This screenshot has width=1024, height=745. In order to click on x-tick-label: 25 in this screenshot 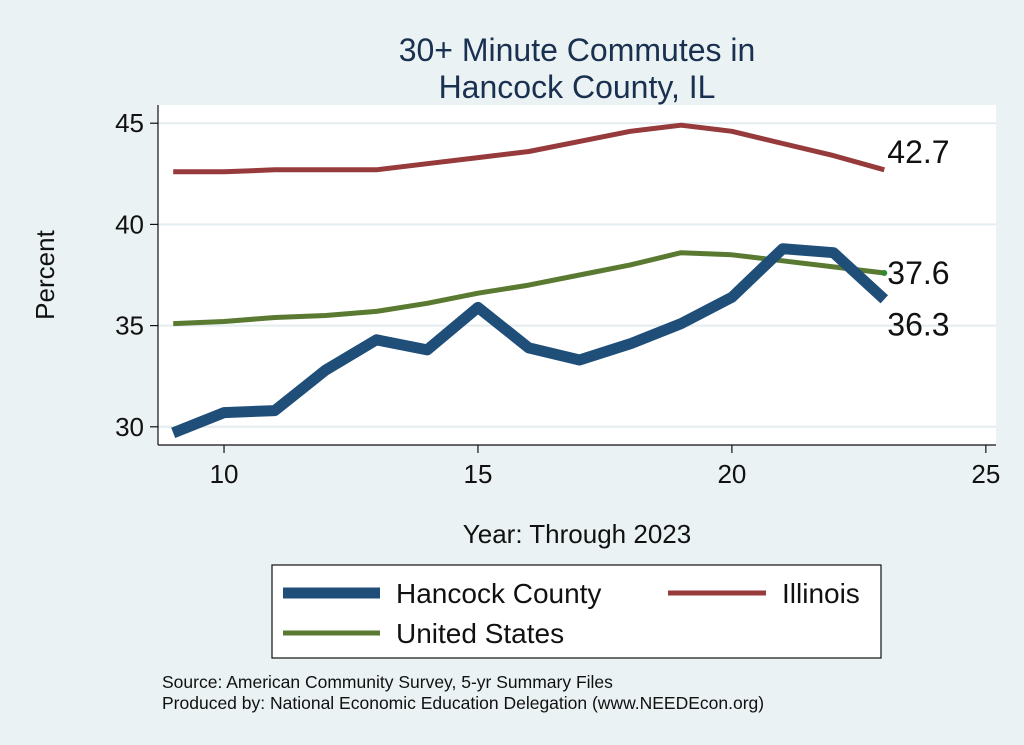, I will do `click(985, 474)`.